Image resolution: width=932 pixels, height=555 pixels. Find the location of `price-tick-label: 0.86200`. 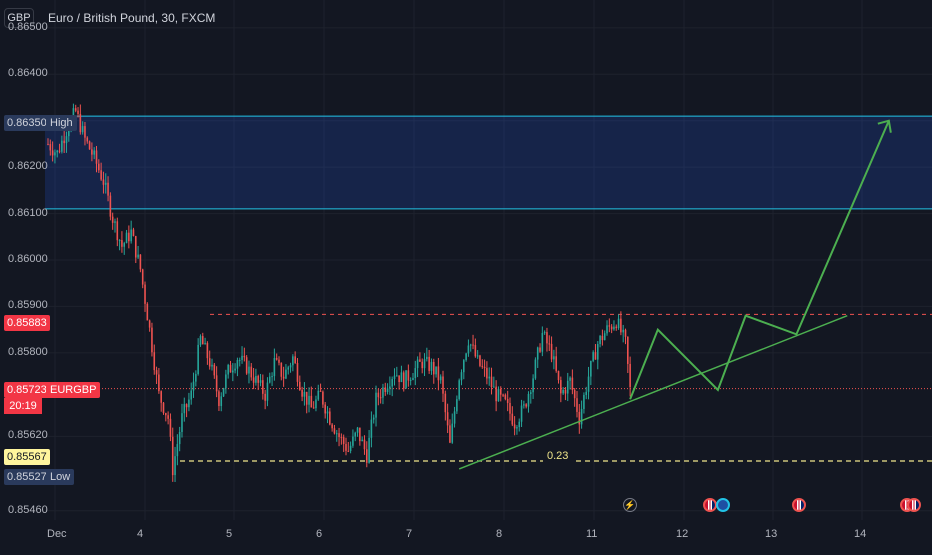

price-tick-label: 0.86200 is located at coordinates (28, 166).